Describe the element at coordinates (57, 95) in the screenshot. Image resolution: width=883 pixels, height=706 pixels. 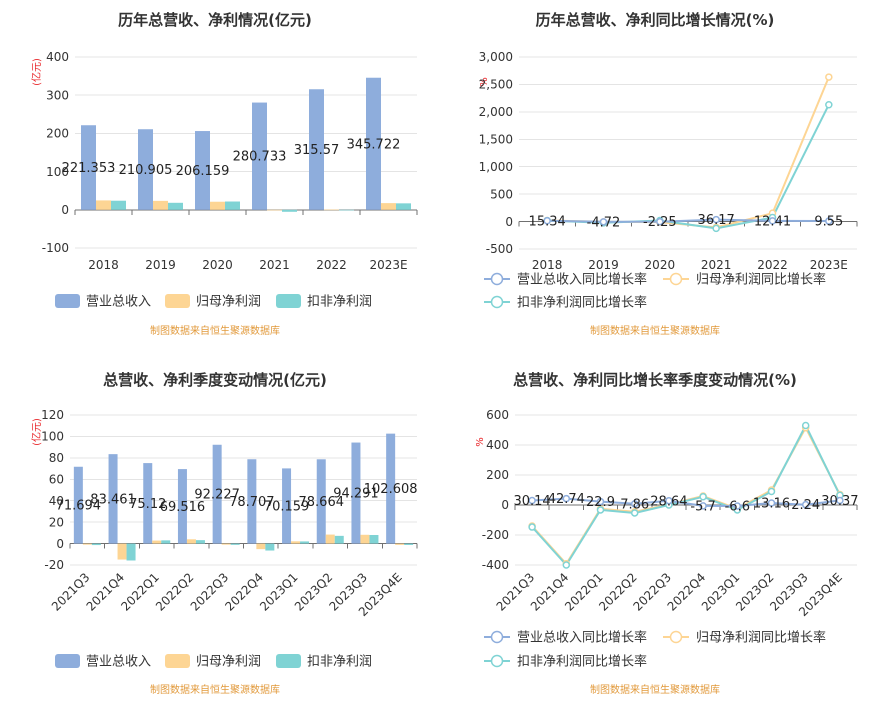
I see `y-tick-label: 300` at that location.